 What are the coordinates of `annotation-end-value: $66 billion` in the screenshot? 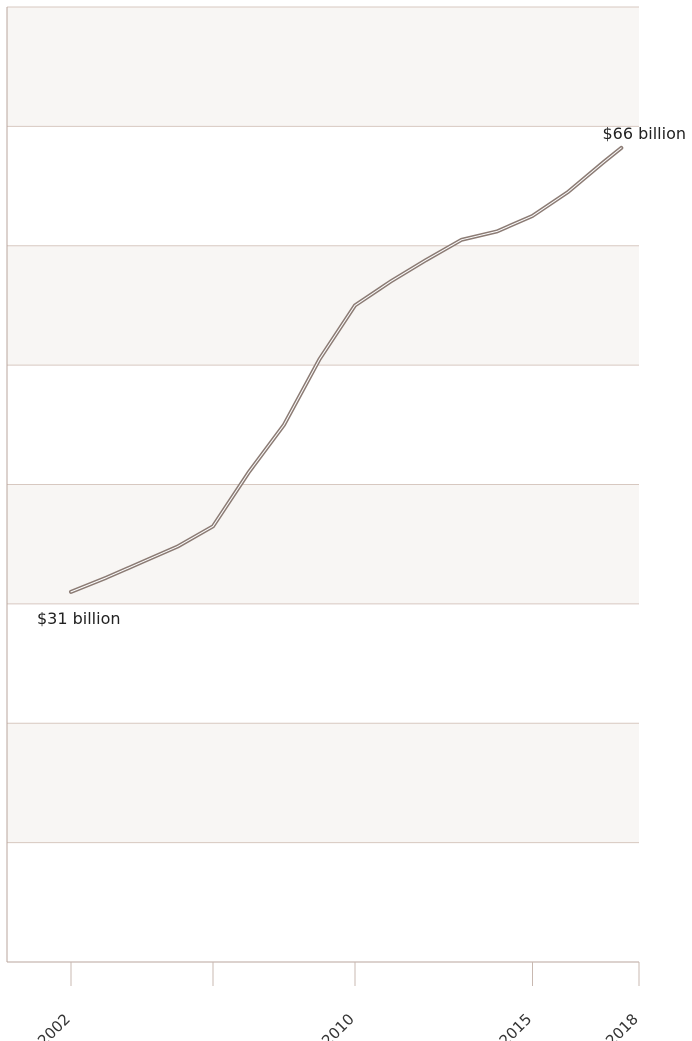 It's located at (645, 133).